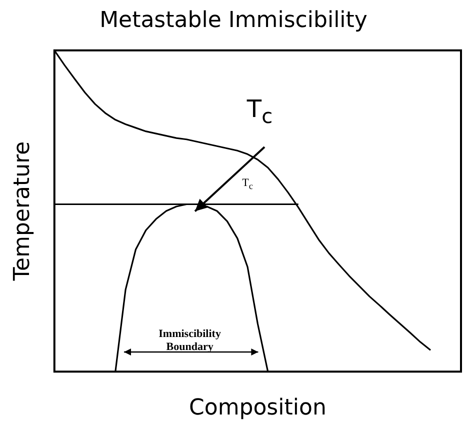 The image size is (475, 432). I want to click on y-axis-title: Temperature, so click(22, 211).